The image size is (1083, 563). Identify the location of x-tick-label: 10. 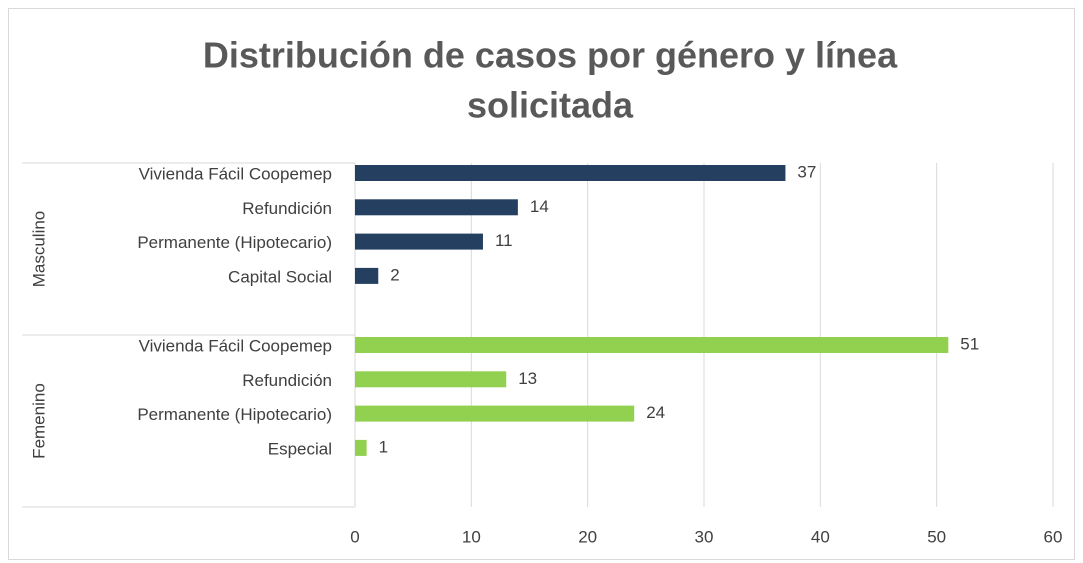
(471, 536).